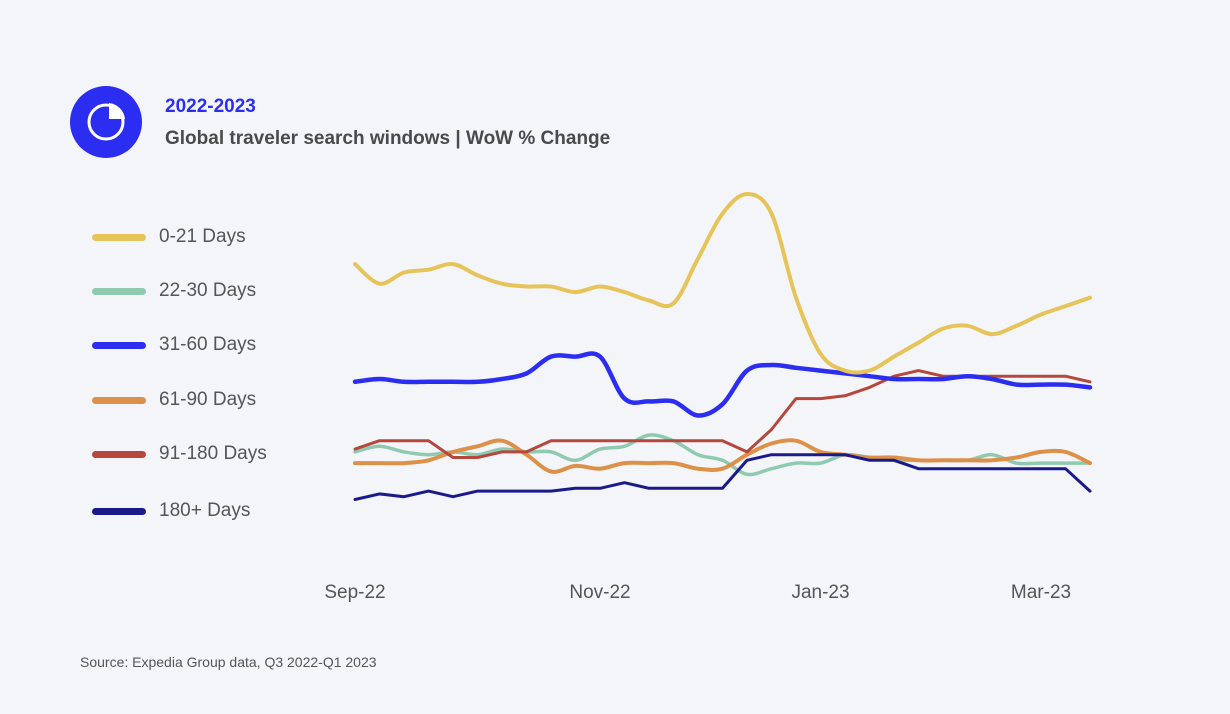 The height and width of the screenshot is (714, 1230). I want to click on series-line-31-60-days, so click(722, 384).